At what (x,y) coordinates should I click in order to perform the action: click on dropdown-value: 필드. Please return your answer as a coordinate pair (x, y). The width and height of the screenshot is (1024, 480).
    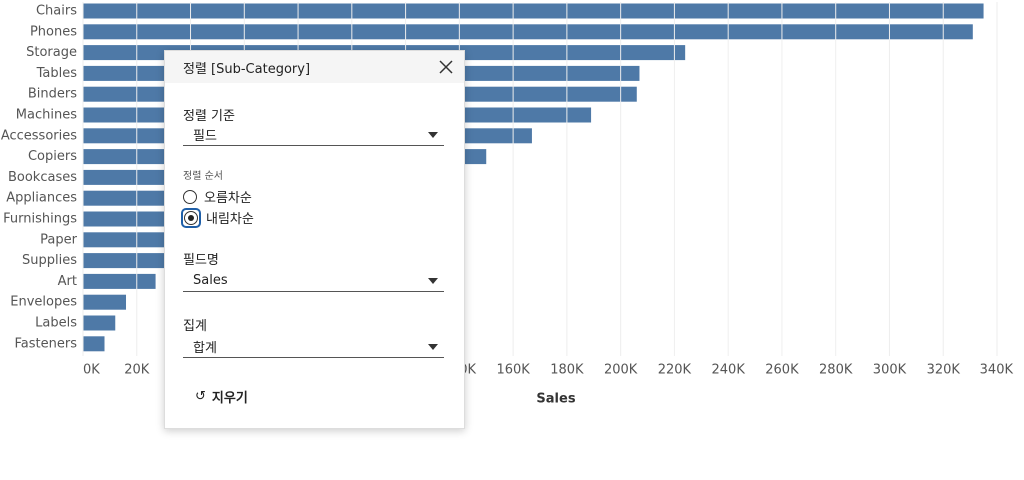
    Looking at the image, I should click on (205, 136).